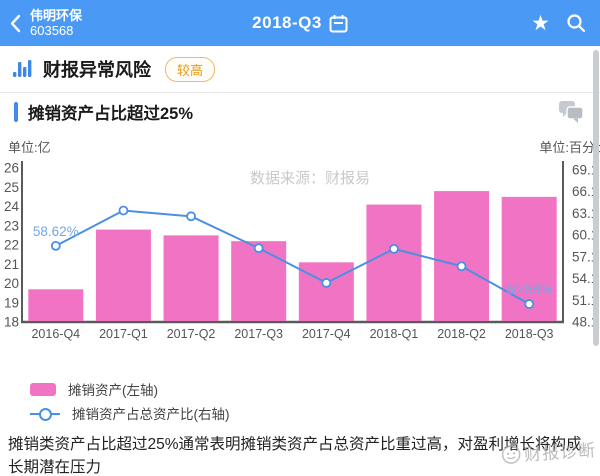 This screenshot has height=476, width=600. What do you see at coordinates (22, 68) in the screenshot?
I see `bar-chart-icon` at bounding box center [22, 68].